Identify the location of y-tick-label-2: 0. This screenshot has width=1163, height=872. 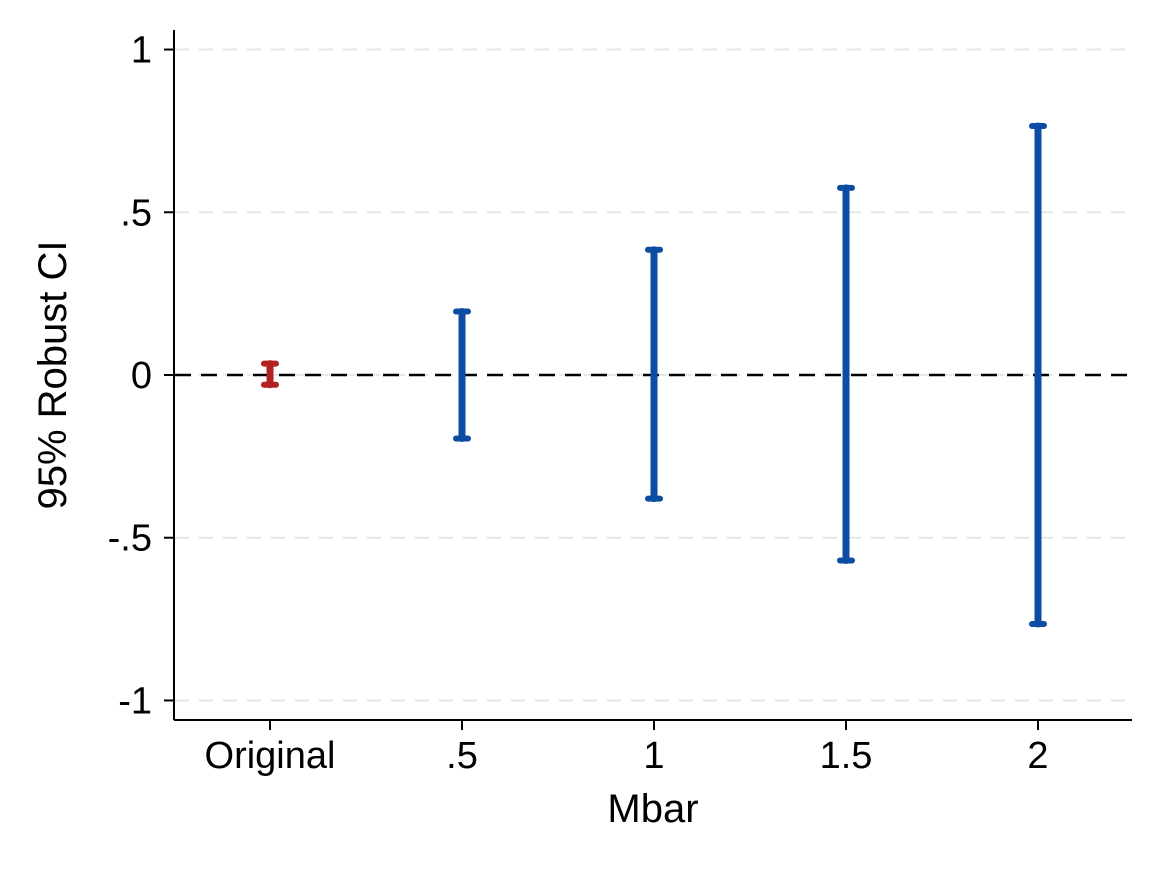
(141, 376).